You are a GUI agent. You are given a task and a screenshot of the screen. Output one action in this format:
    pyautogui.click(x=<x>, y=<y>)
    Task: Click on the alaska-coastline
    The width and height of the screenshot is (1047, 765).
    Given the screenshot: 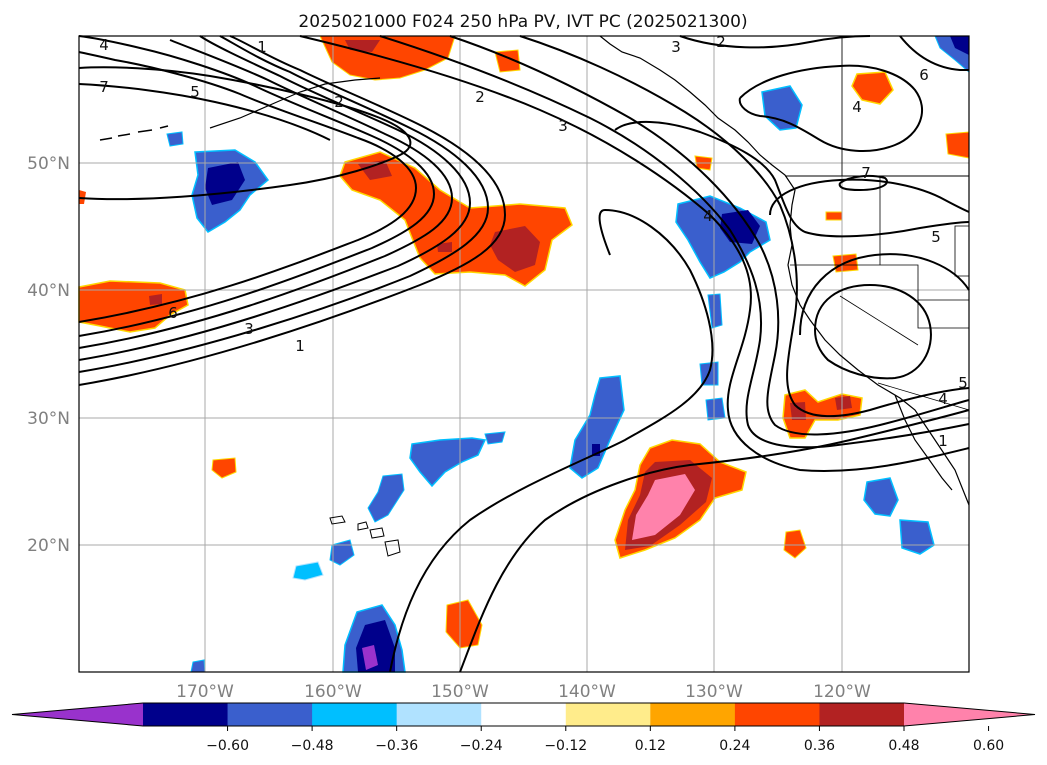 What is the action you would take?
    pyautogui.click(x=295, y=103)
    